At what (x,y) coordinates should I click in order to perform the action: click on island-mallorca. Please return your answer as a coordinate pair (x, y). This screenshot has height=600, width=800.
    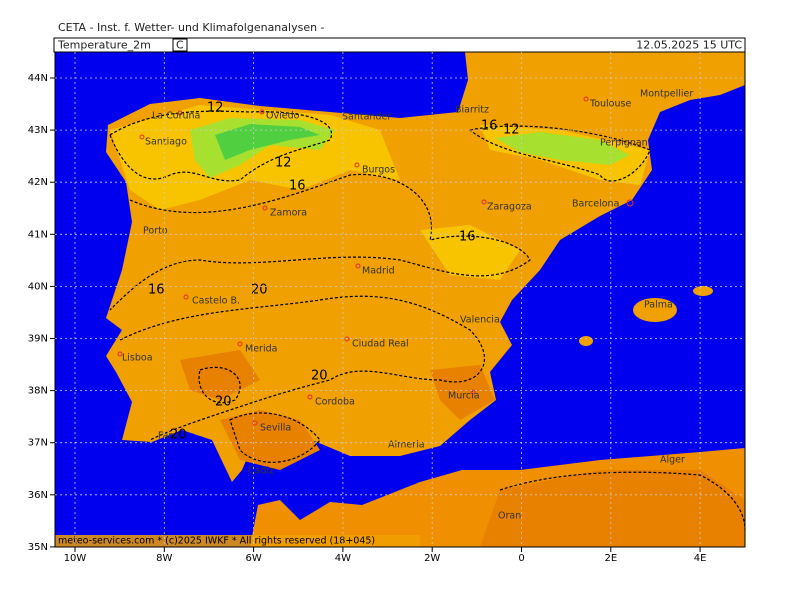
    Looking at the image, I should click on (655, 310).